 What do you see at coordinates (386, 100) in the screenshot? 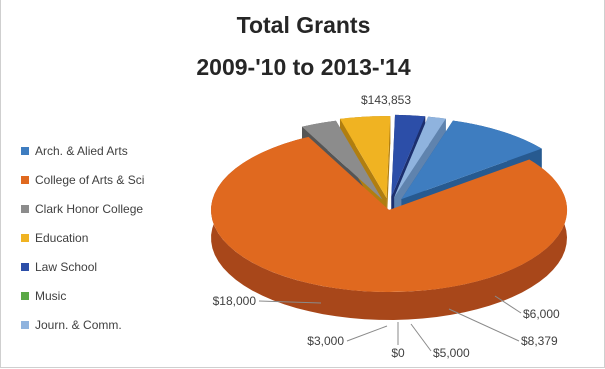
I see `data-label: $143,853` at bounding box center [386, 100].